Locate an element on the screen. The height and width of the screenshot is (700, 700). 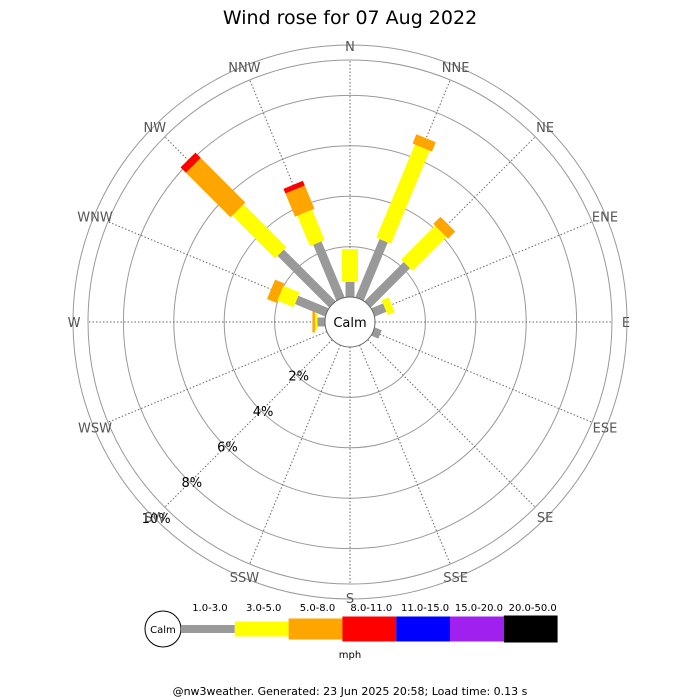
direction-label-ene: ENE is located at coordinates (605, 217).